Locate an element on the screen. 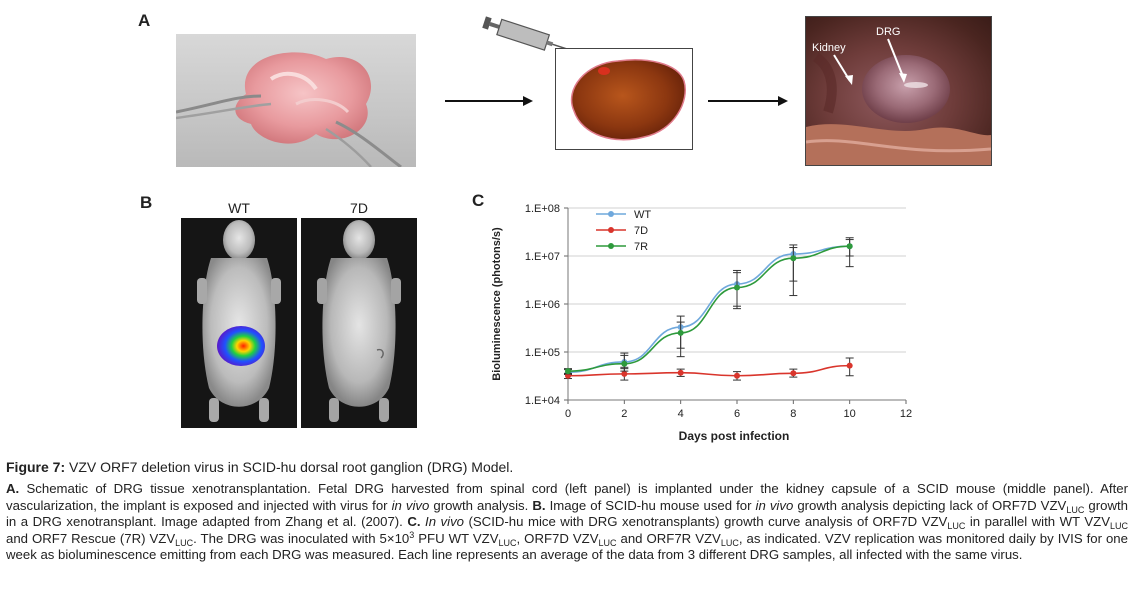  x-tick-label: 4 is located at coordinates (681, 414).